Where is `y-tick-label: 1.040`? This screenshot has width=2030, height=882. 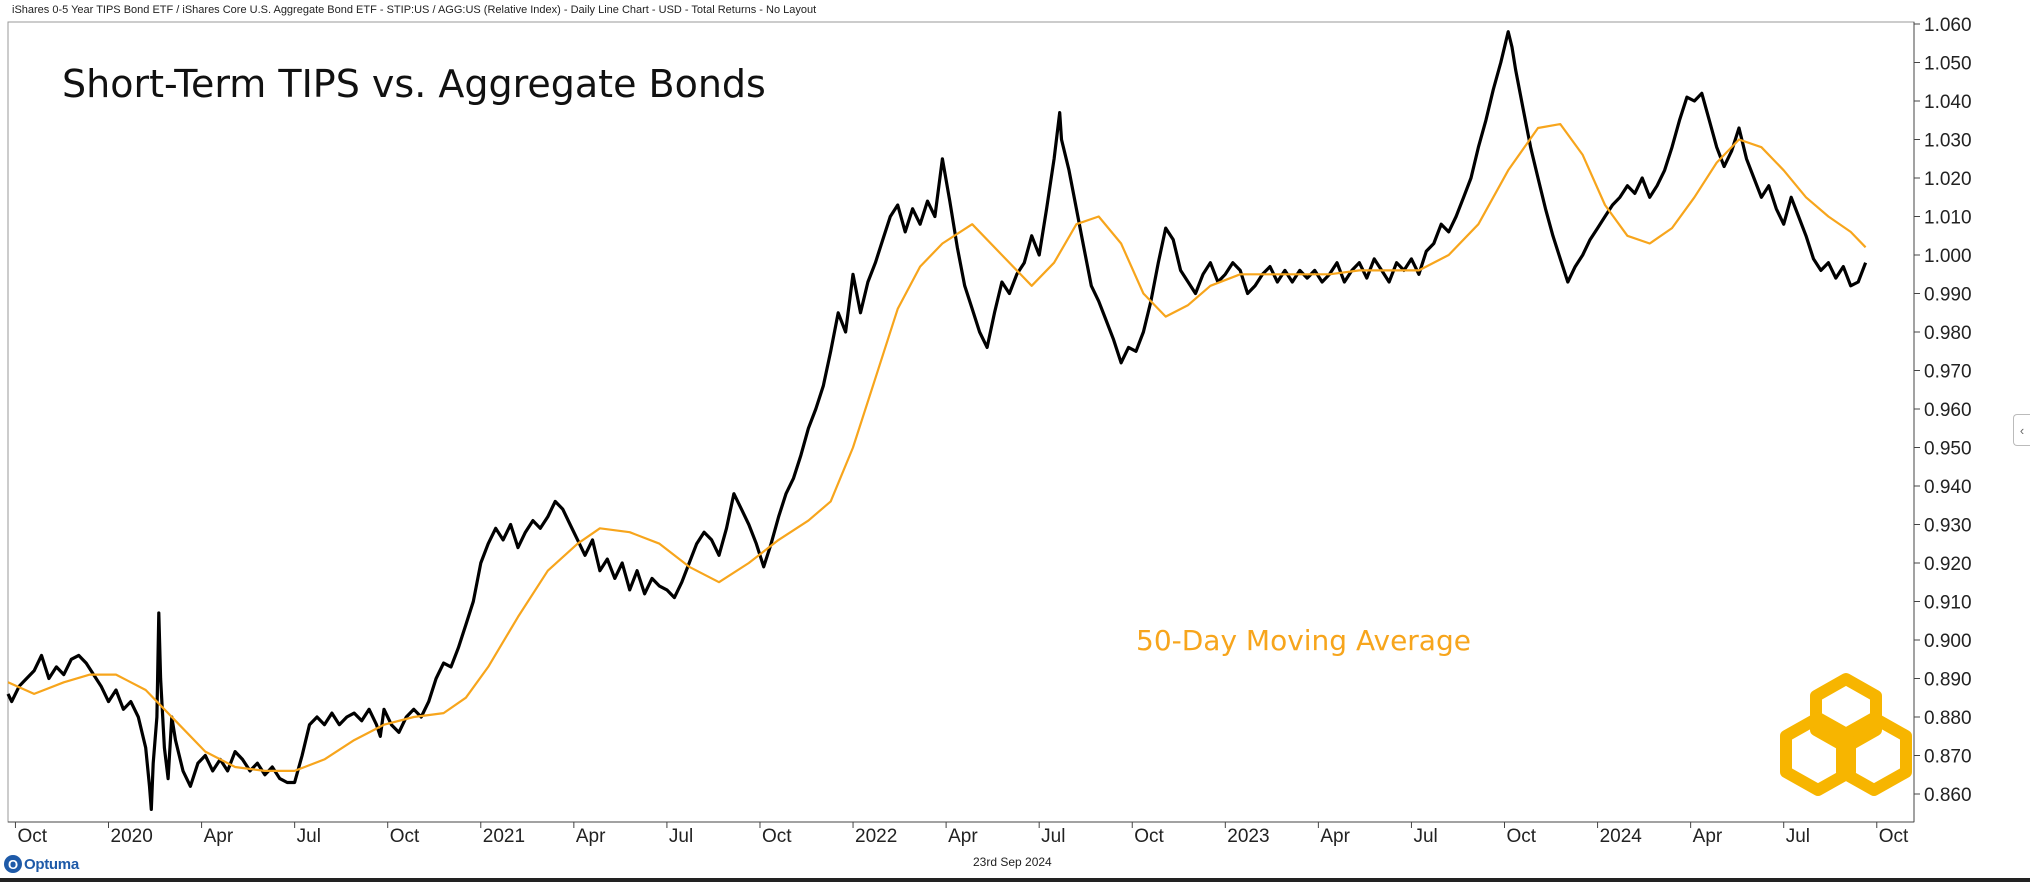
y-tick-label: 1.040 is located at coordinates (1948, 102).